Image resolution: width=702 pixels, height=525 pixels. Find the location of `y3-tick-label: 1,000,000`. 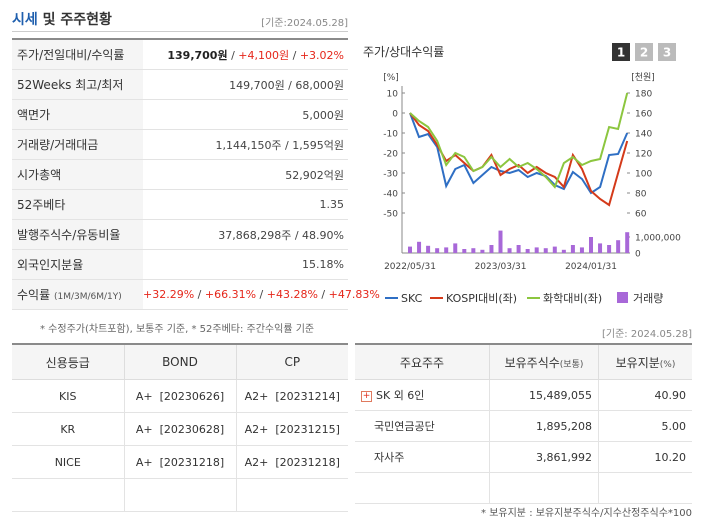

y3-tick-label: 1,000,000 is located at coordinates (658, 239).